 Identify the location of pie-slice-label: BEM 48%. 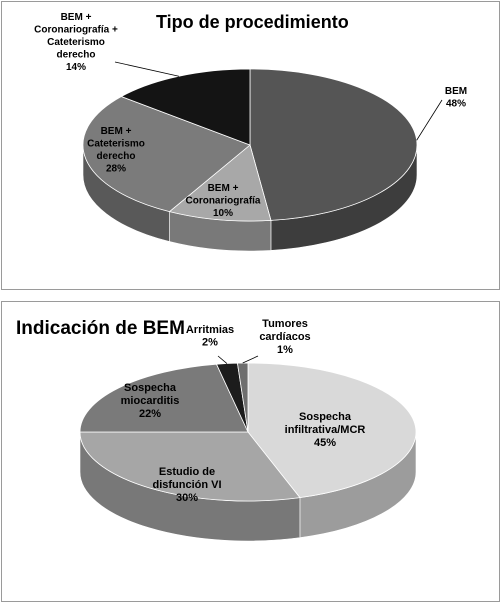
(456, 98).